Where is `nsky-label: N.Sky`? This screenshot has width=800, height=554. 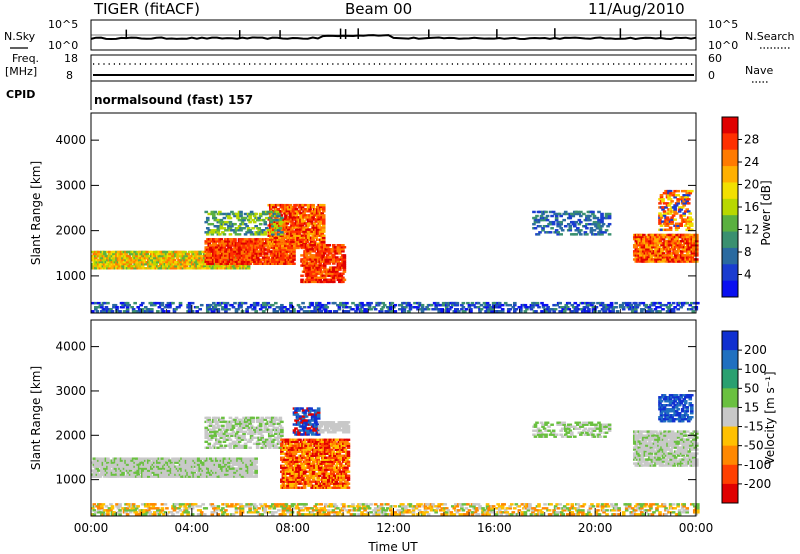
nsky-label: N.Sky is located at coordinates (20, 36).